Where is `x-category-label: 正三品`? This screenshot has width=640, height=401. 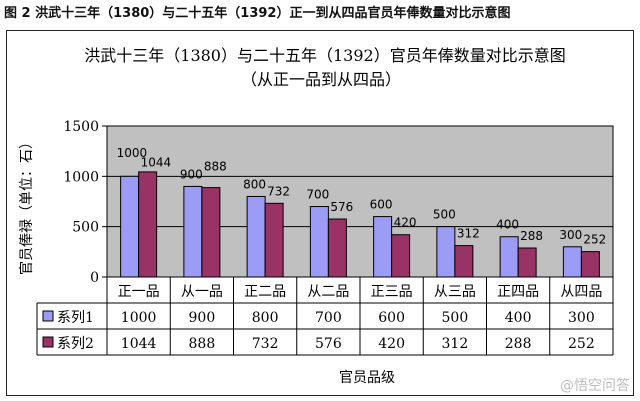
x-category-label: 正三品 is located at coordinates (392, 292).